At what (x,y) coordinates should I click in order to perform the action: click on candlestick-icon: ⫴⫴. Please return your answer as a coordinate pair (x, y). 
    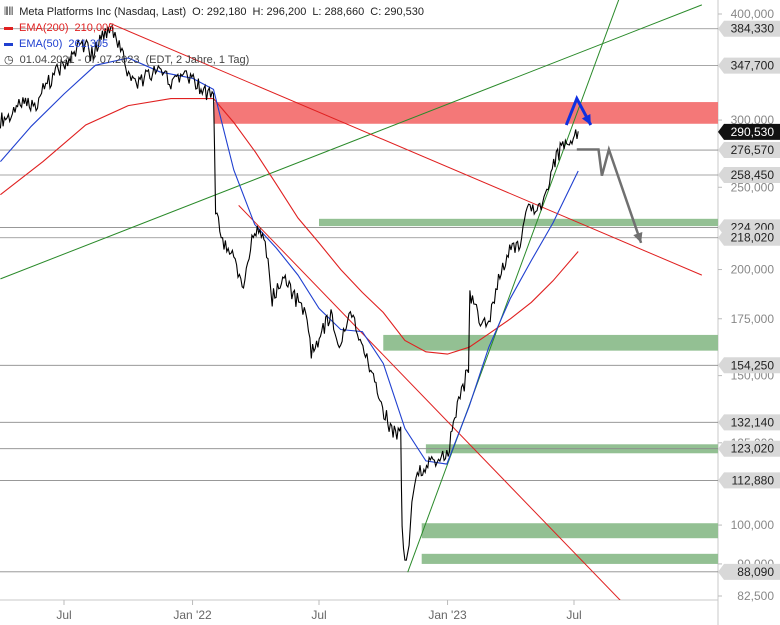
    Looking at the image, I should click on (9, 12).